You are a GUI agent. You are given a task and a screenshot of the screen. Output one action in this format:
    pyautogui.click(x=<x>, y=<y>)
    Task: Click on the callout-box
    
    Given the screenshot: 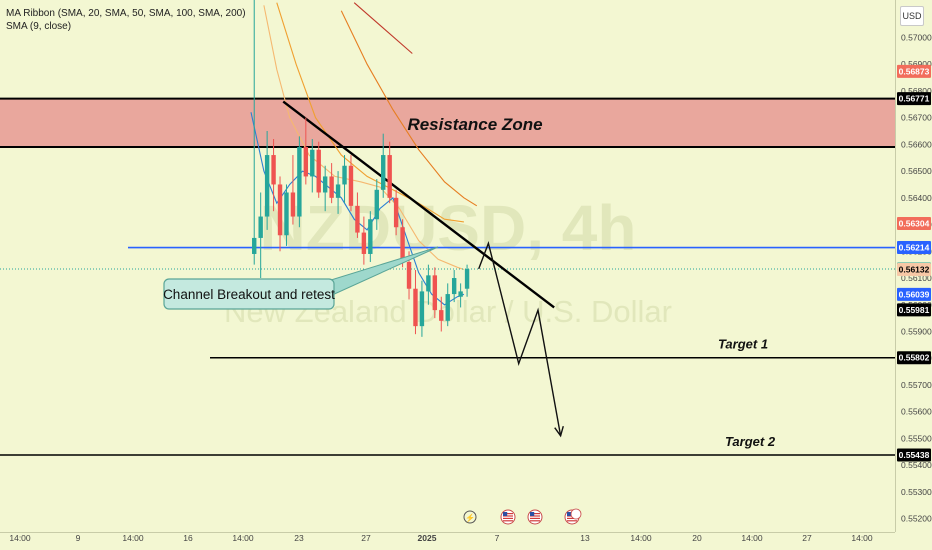 What is the action you would take?
    pyautogui.click(x=249, y=294)
    